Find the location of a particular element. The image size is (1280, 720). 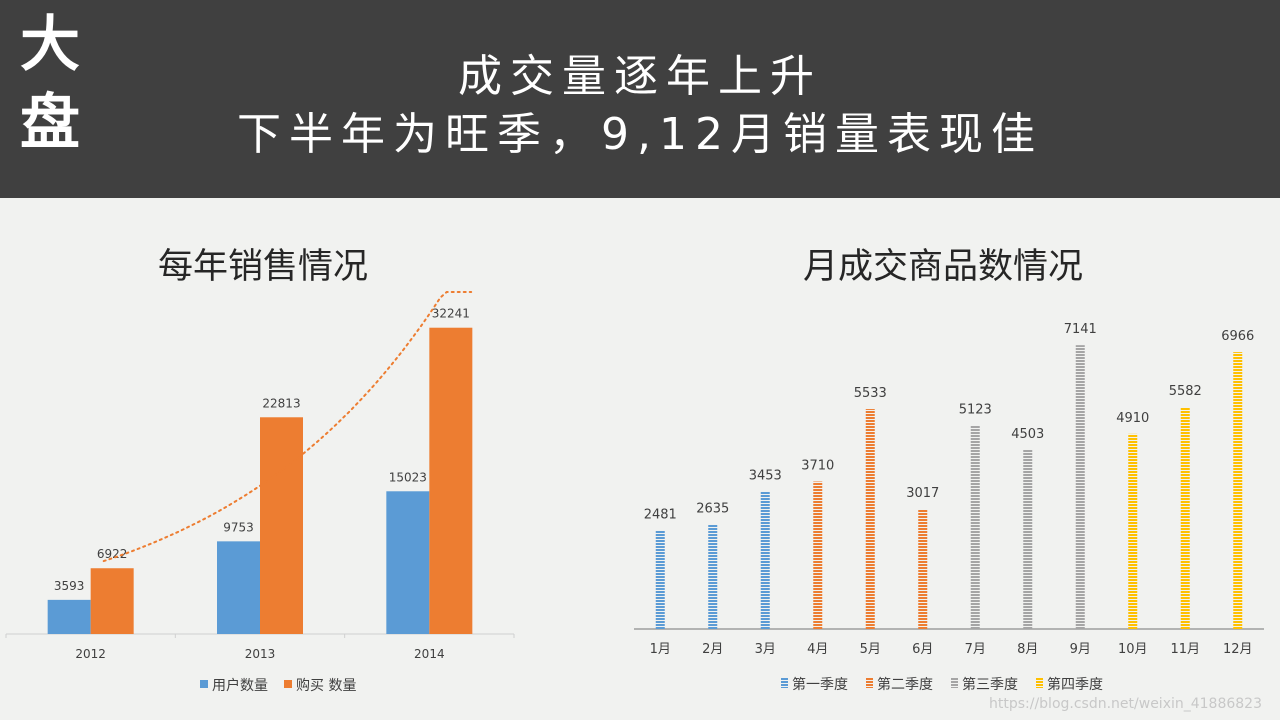

monthly-bar-label: 4910 is located at coordinates (1132, 418).